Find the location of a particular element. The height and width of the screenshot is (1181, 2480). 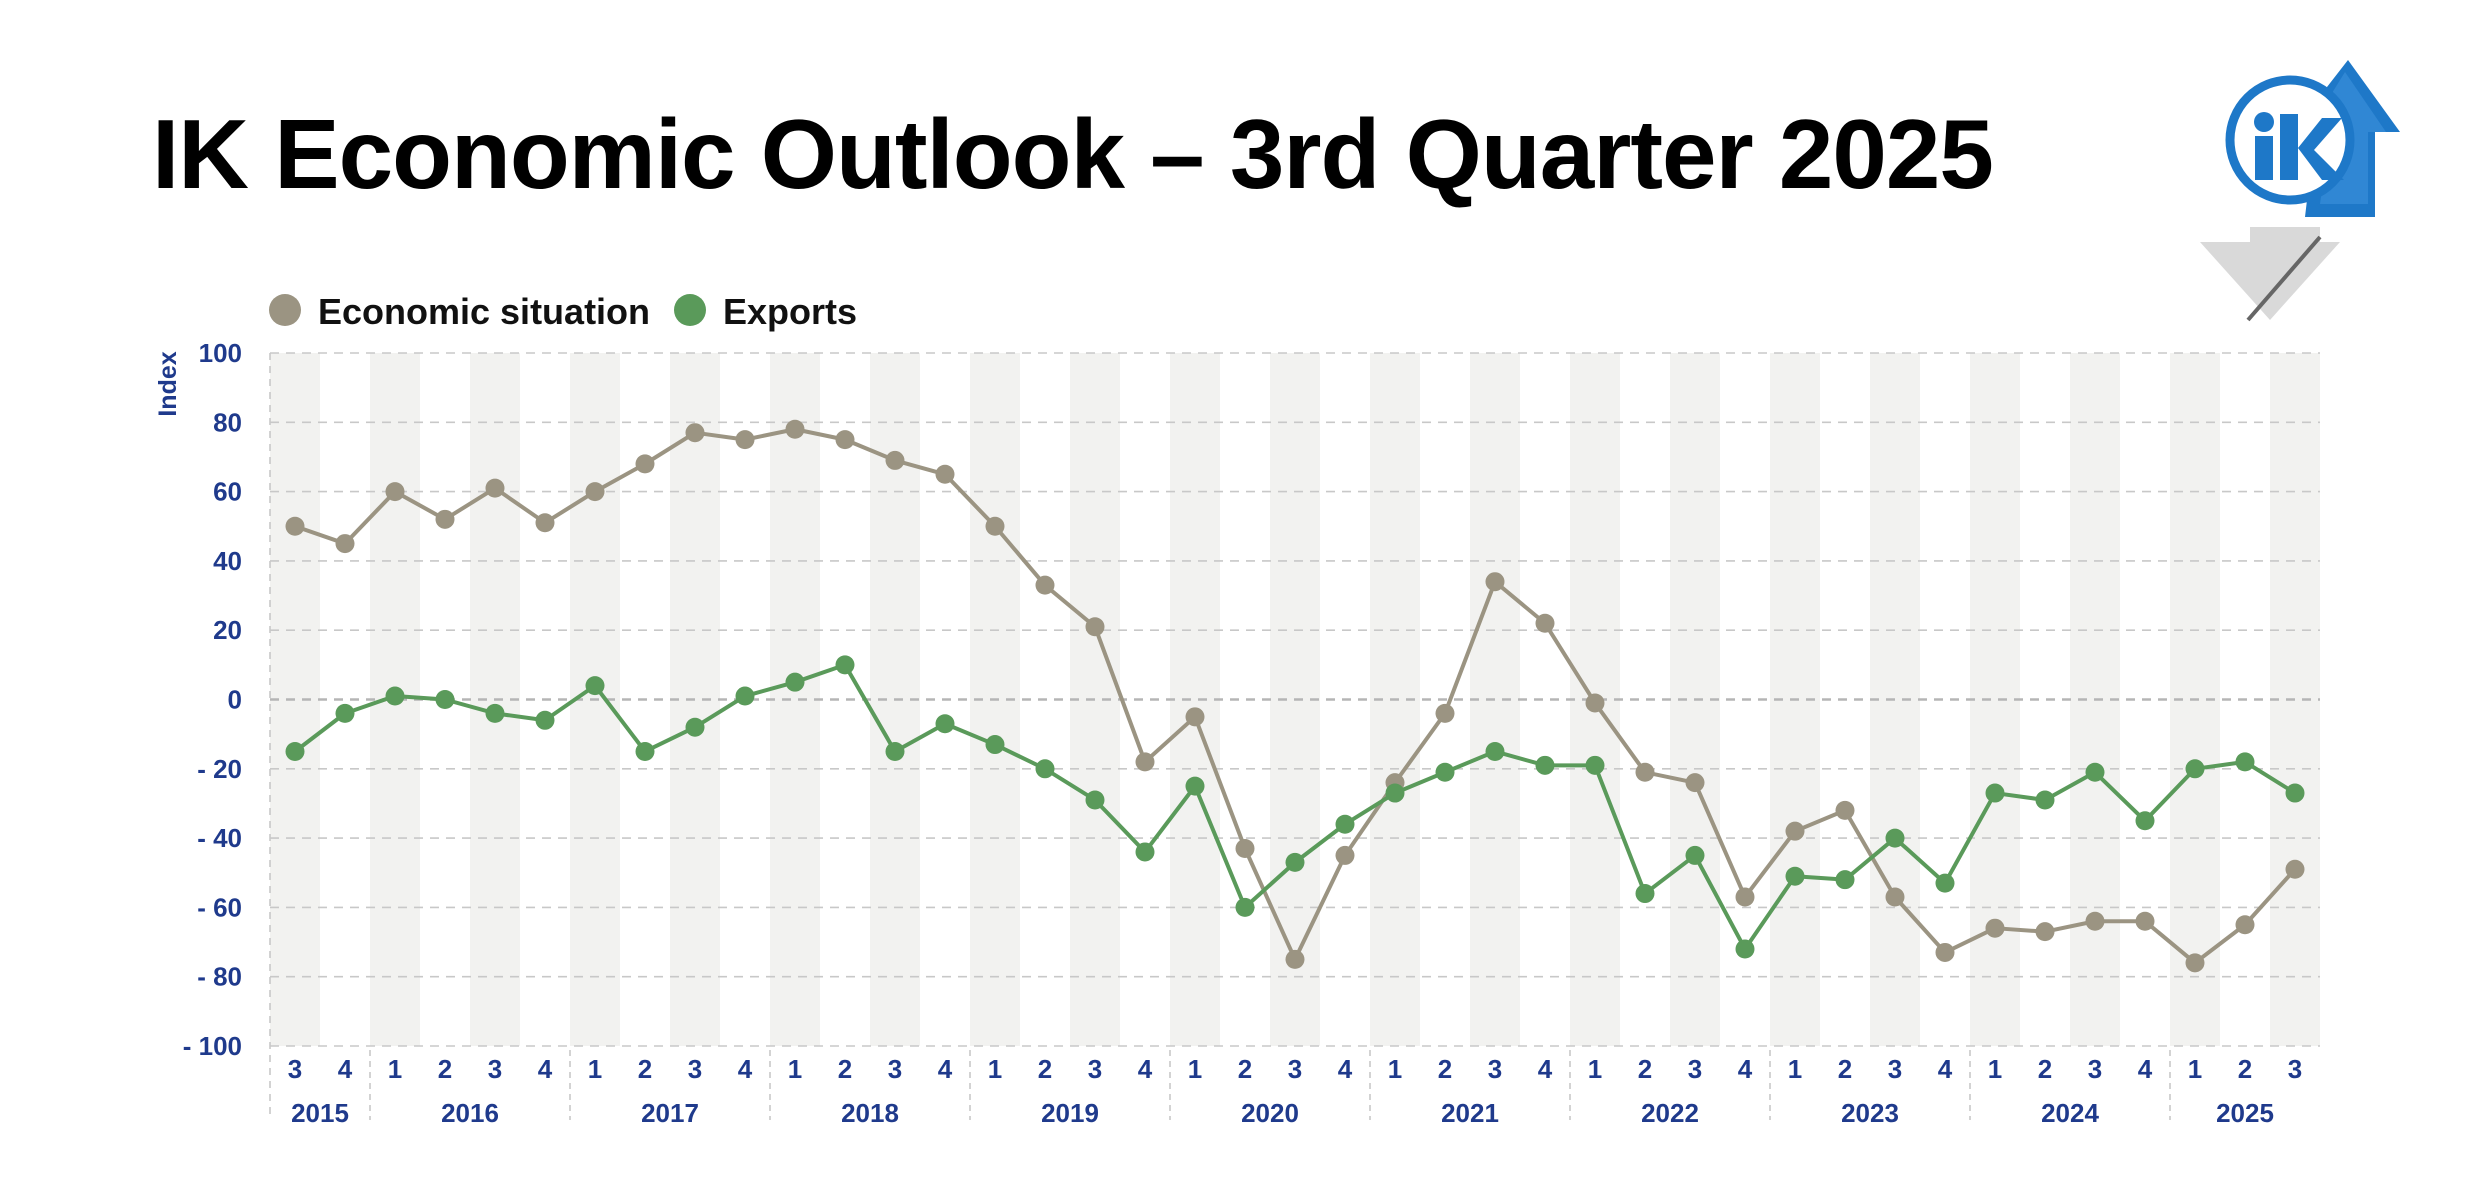

y-tick-label: - 80 is located at coordinates (219, 977).